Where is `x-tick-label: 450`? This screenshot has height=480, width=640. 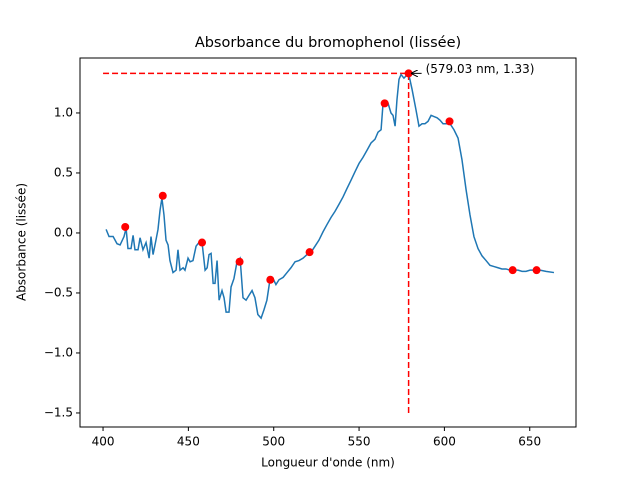 x-tick-label: 450 is located at coordinates (188, 442).